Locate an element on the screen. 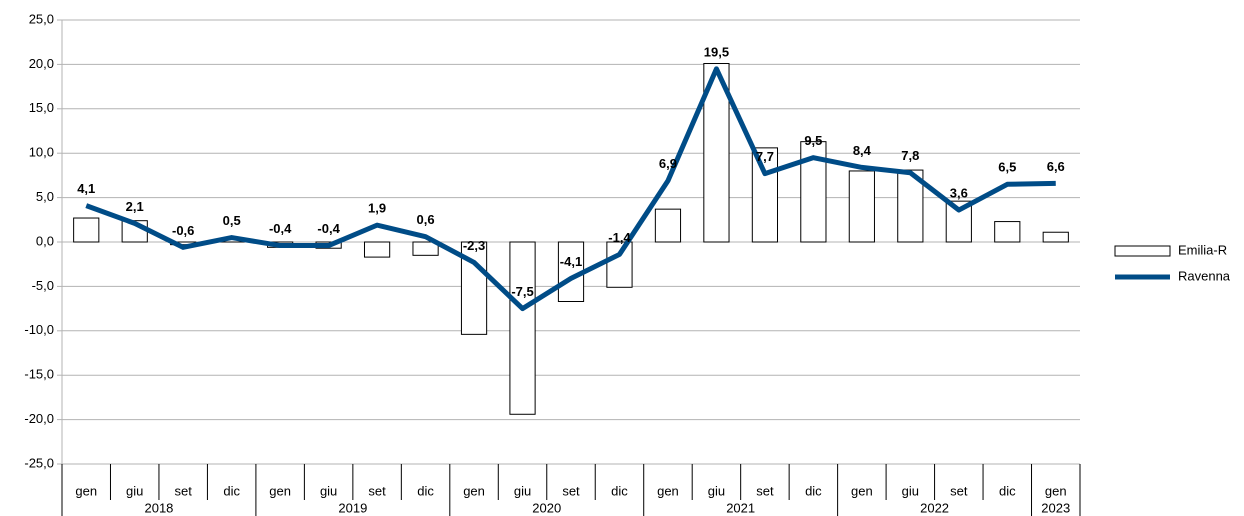 The width and height of the screenshot is (1244, 516). y-tick-label: 0,0 is located at coordinates (45, 240).